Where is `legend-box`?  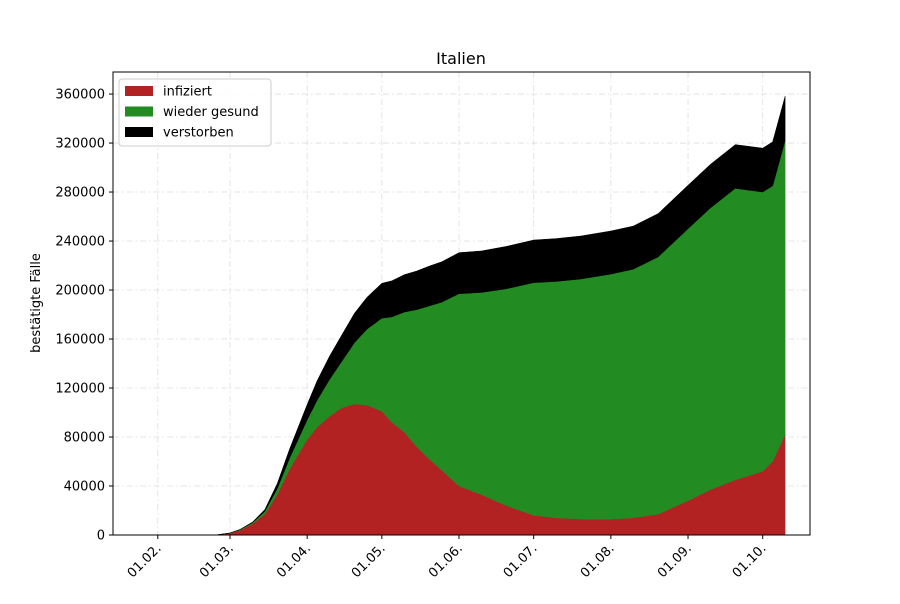
legend-box is located at coordinates (195, 112).